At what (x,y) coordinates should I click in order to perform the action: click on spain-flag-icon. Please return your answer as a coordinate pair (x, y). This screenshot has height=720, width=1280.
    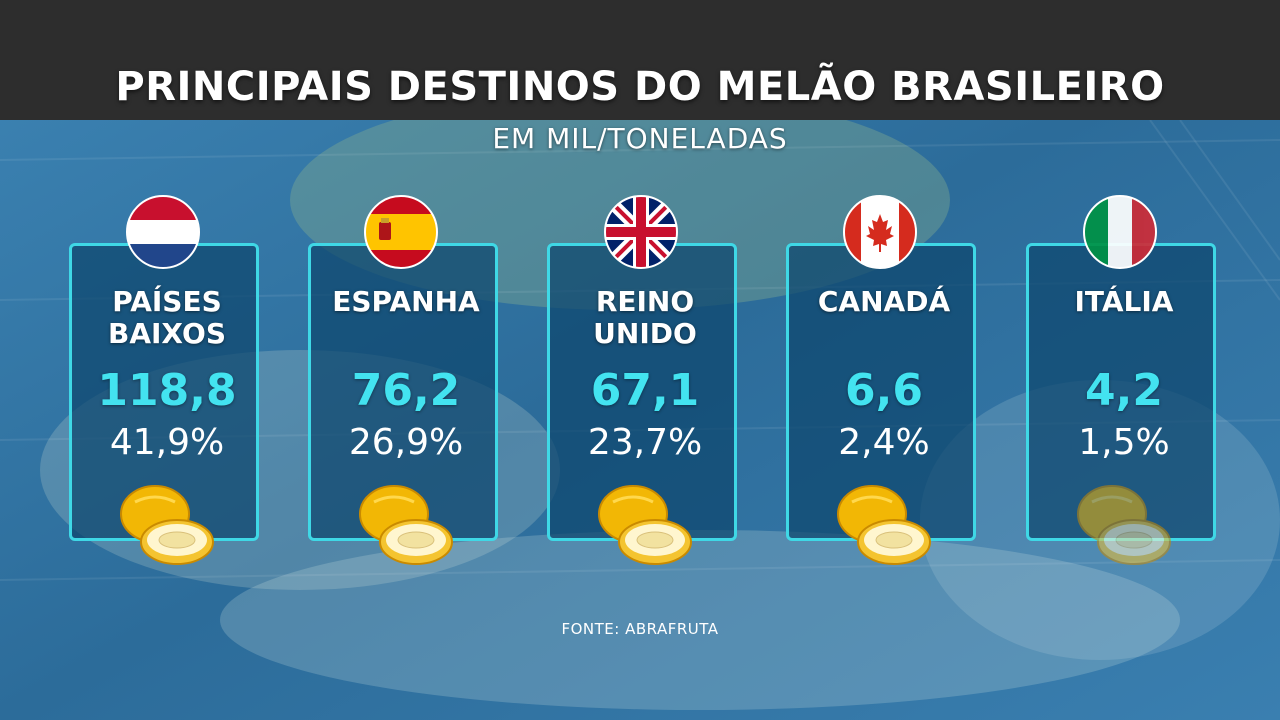
    Looking at the image, I should click on (401, 232).